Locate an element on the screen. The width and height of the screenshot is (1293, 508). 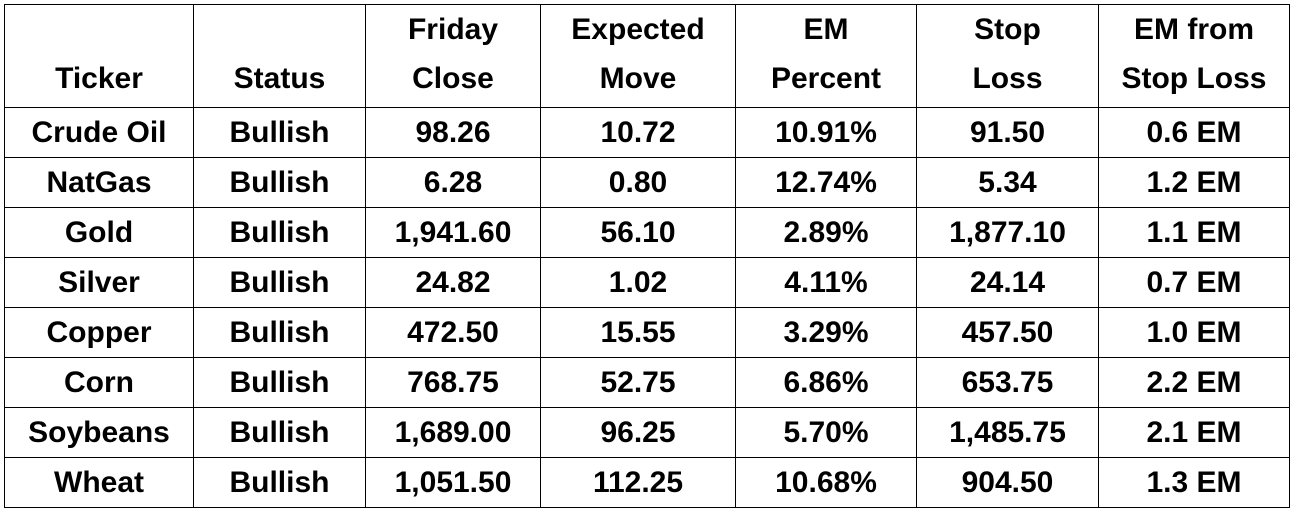
header-ticker: Ticker is located at coordinates (99, 56).